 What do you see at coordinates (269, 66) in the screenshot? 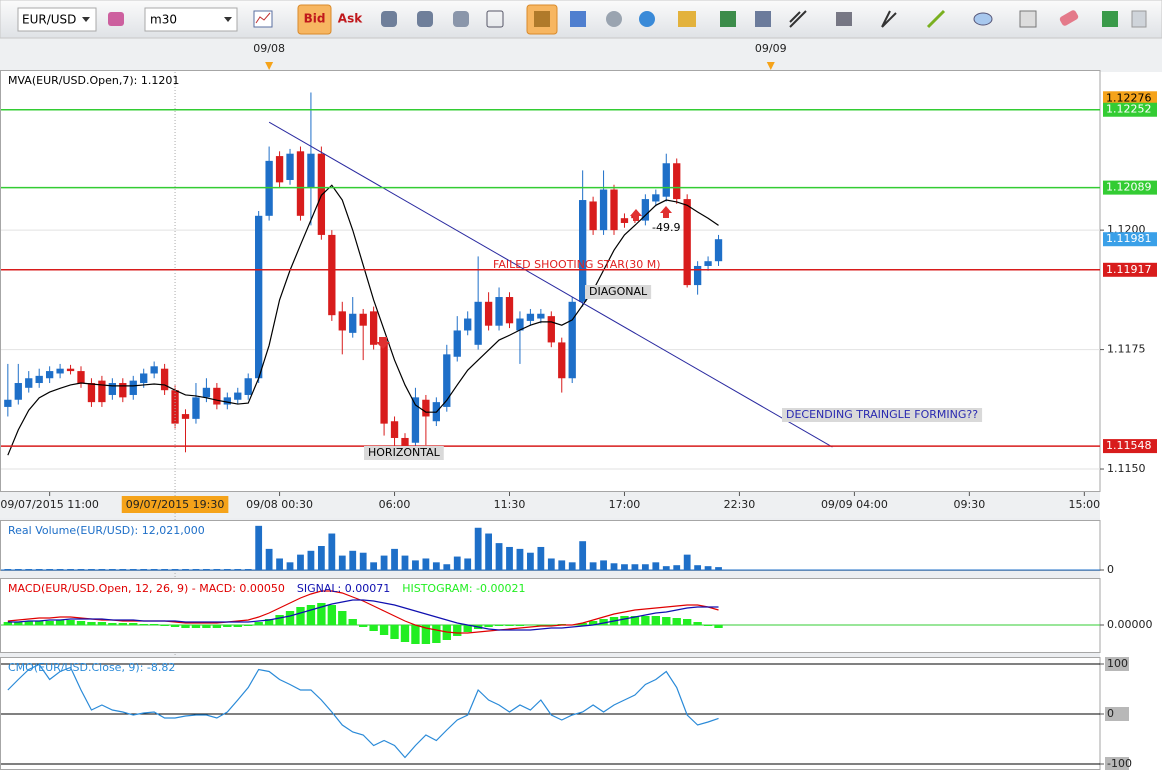
I see `date-marker` at bounding box center [269, 66].